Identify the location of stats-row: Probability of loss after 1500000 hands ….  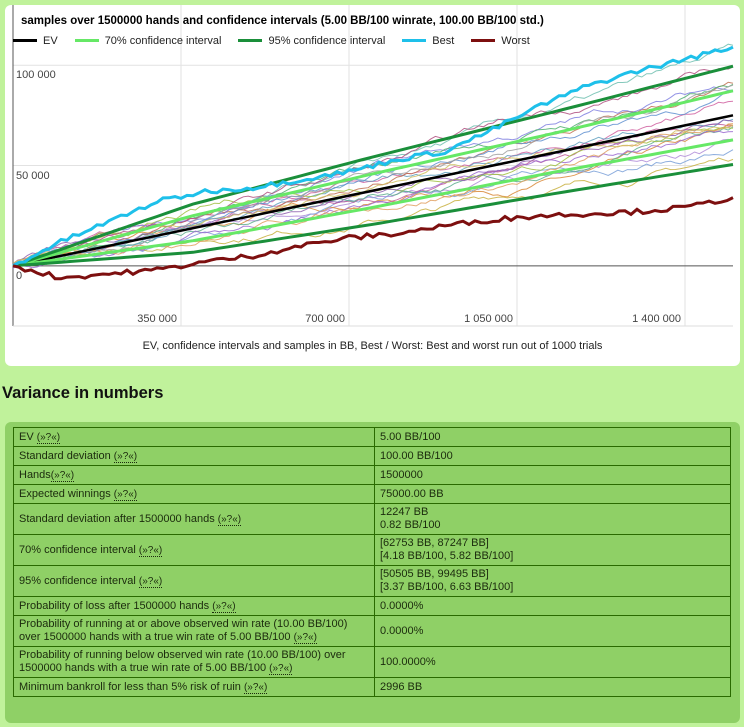
(372, 606).